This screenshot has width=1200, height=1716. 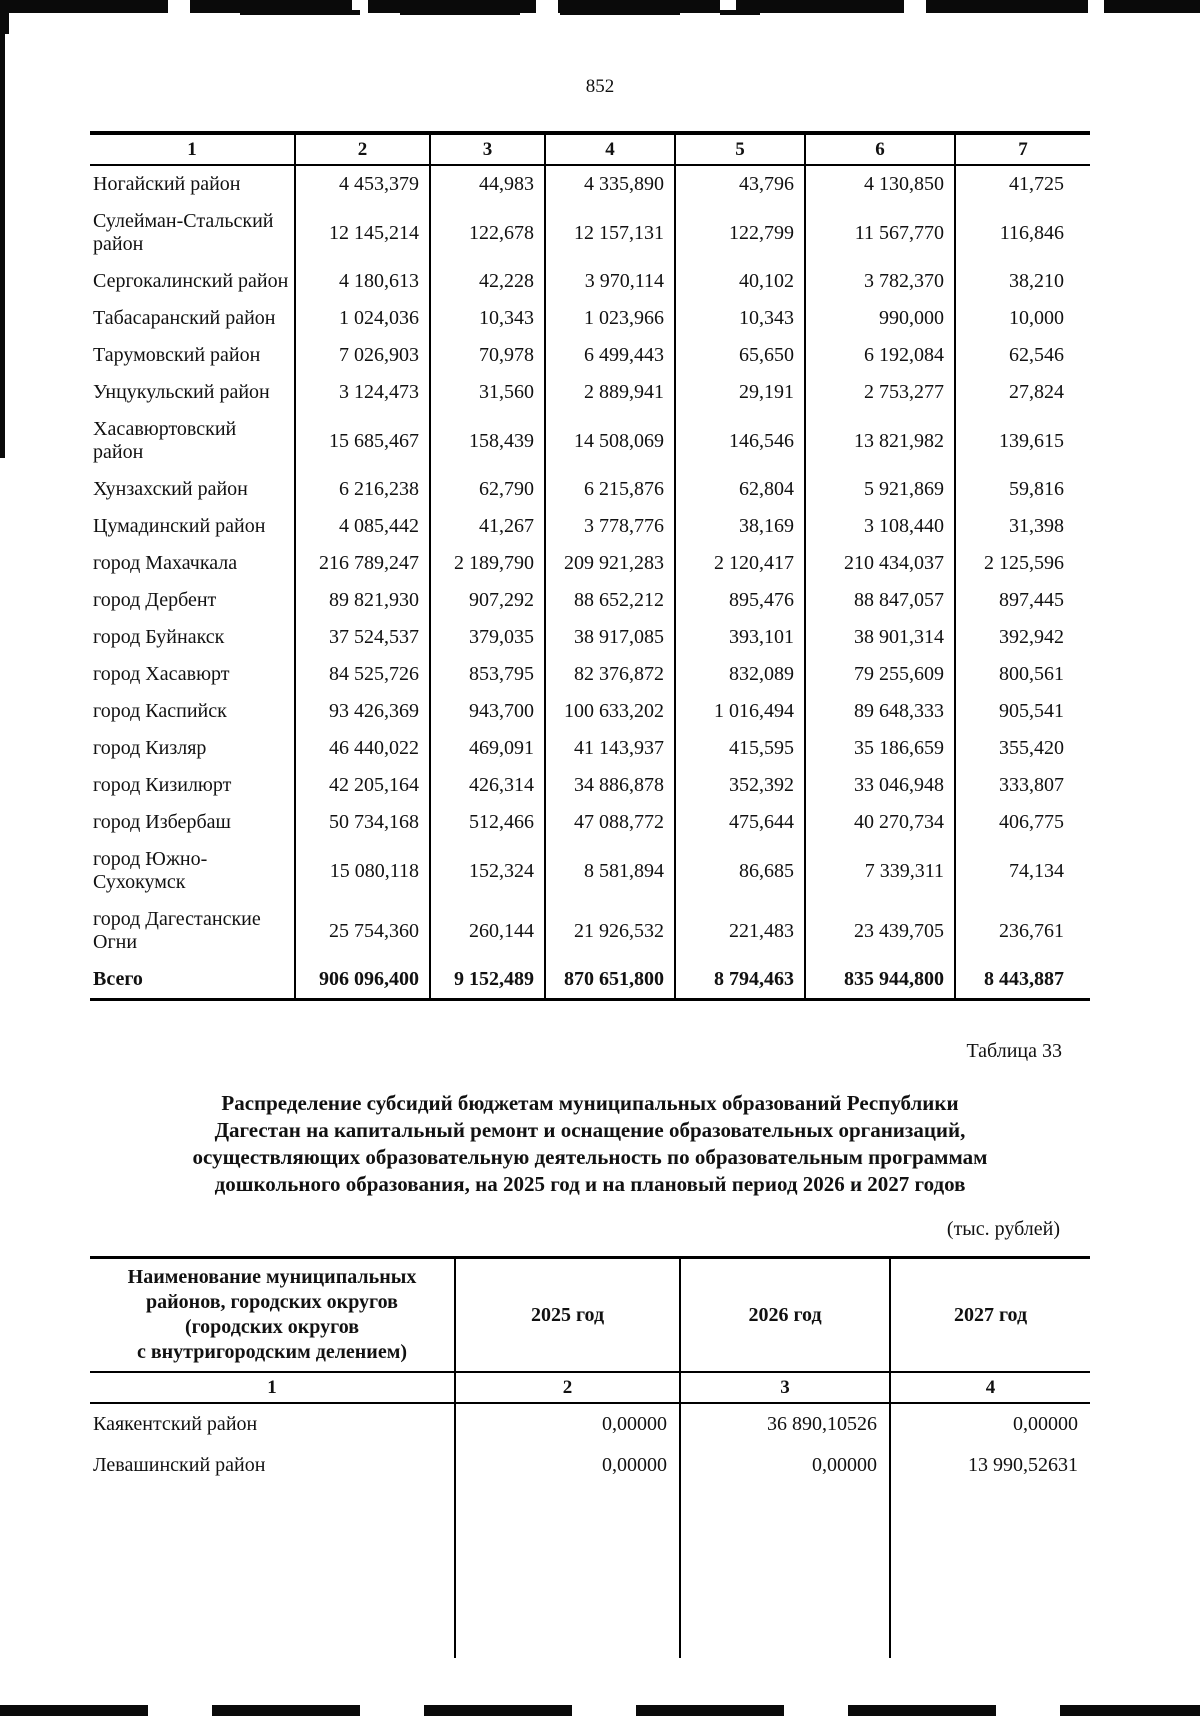 What do you see at coordinates (183, 232) in the screenshot?
I see `district-name: Сулейман-Стальский район` at bounding box center [183, 232].